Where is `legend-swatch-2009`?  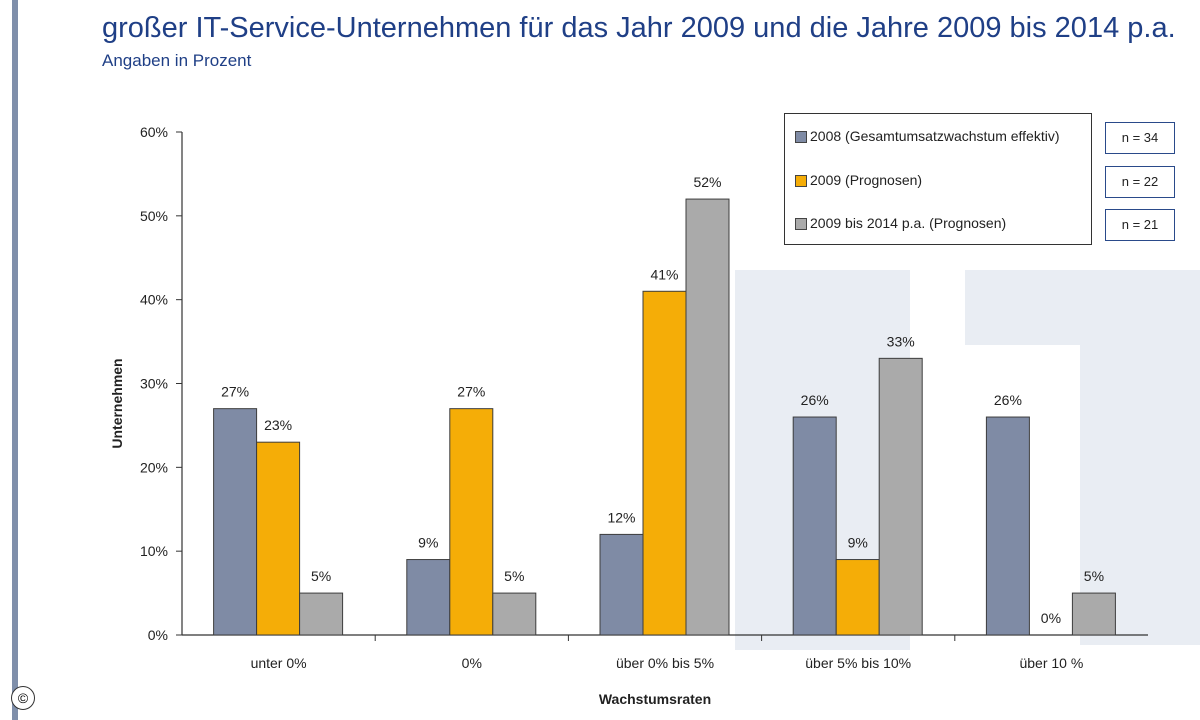 legend-swatch-2009 is located at coordinates (801, 181).